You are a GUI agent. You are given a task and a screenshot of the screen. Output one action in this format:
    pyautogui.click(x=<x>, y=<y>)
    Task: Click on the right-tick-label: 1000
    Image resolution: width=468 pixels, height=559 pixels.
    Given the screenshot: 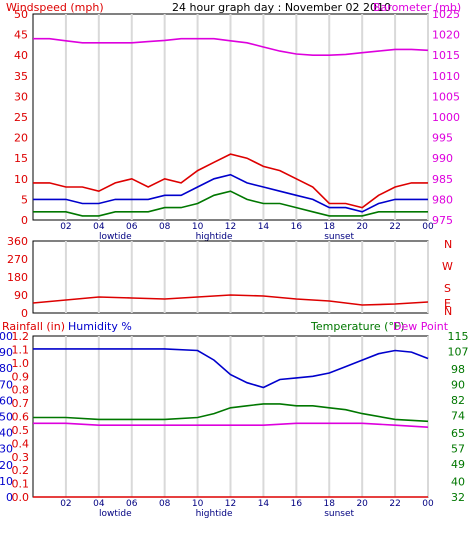 What is the action you would take?
    pyautogui.click(x=446, y=117)
    